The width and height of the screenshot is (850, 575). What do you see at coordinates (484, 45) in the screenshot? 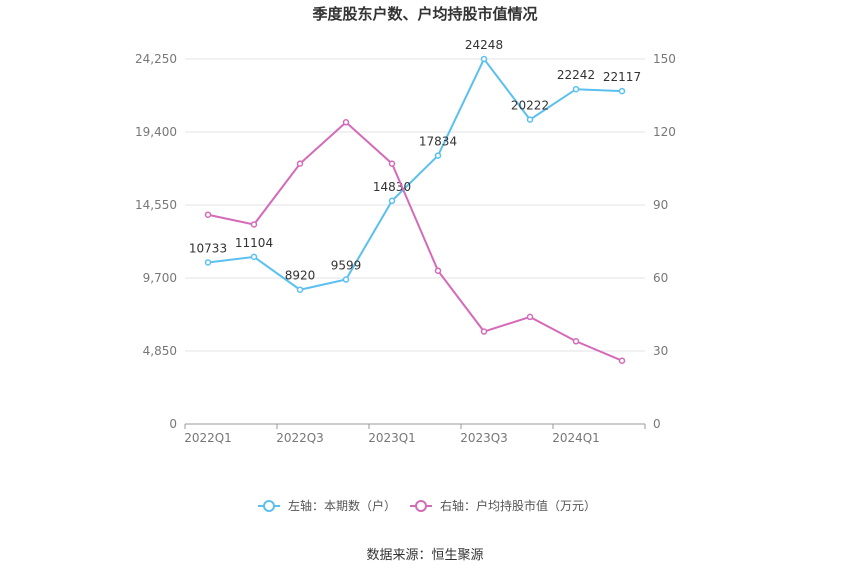
I see `data-label: 24248` at bounding box center [484, 45].